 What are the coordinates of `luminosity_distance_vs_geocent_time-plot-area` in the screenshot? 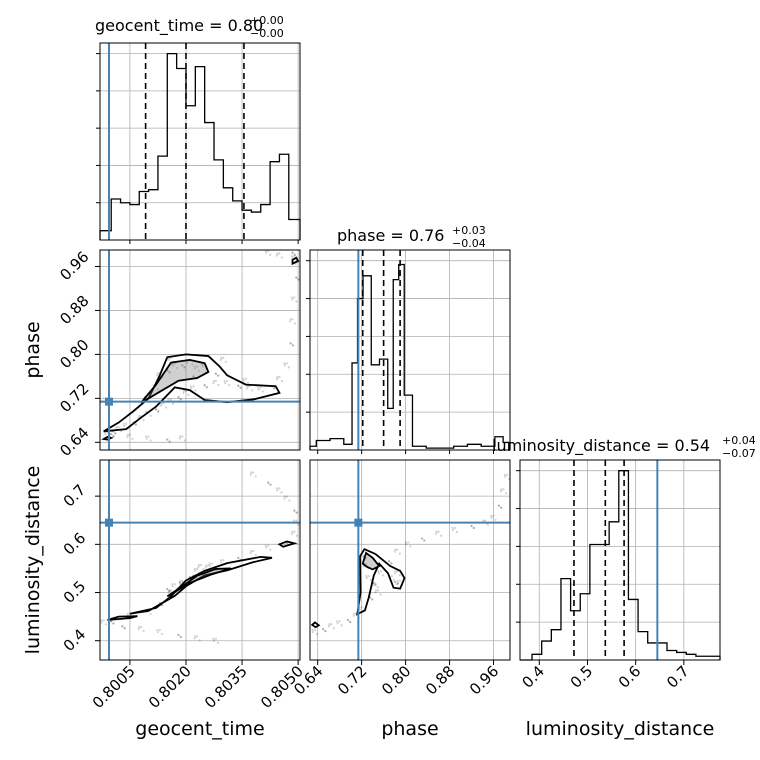 It's located at (200, 560).